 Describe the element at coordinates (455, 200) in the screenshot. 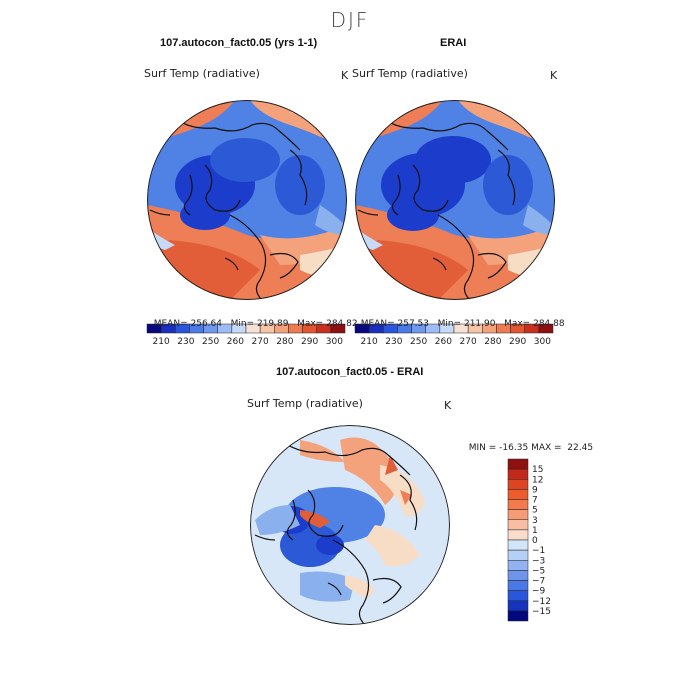

I see `polar-map-obs` at that location.